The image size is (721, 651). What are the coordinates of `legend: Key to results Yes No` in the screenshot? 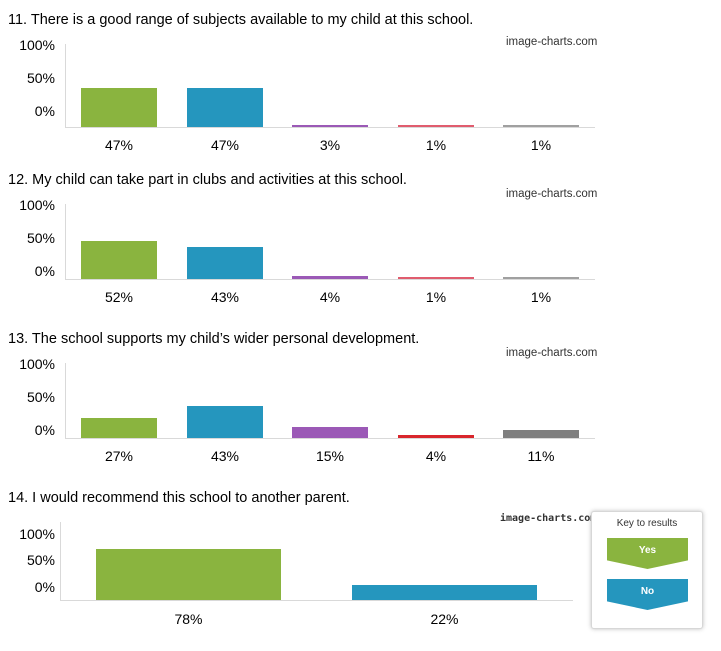 It's located at (647, 570).